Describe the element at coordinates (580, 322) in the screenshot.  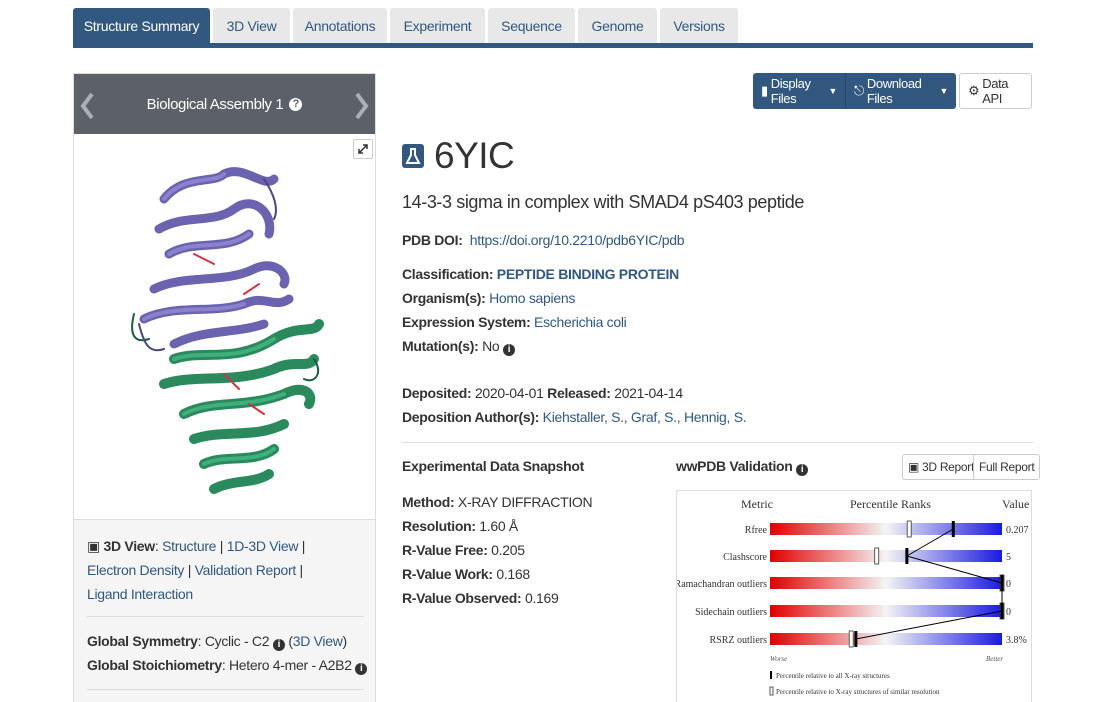
I see `expression-link: Escherichia coli` at that location.